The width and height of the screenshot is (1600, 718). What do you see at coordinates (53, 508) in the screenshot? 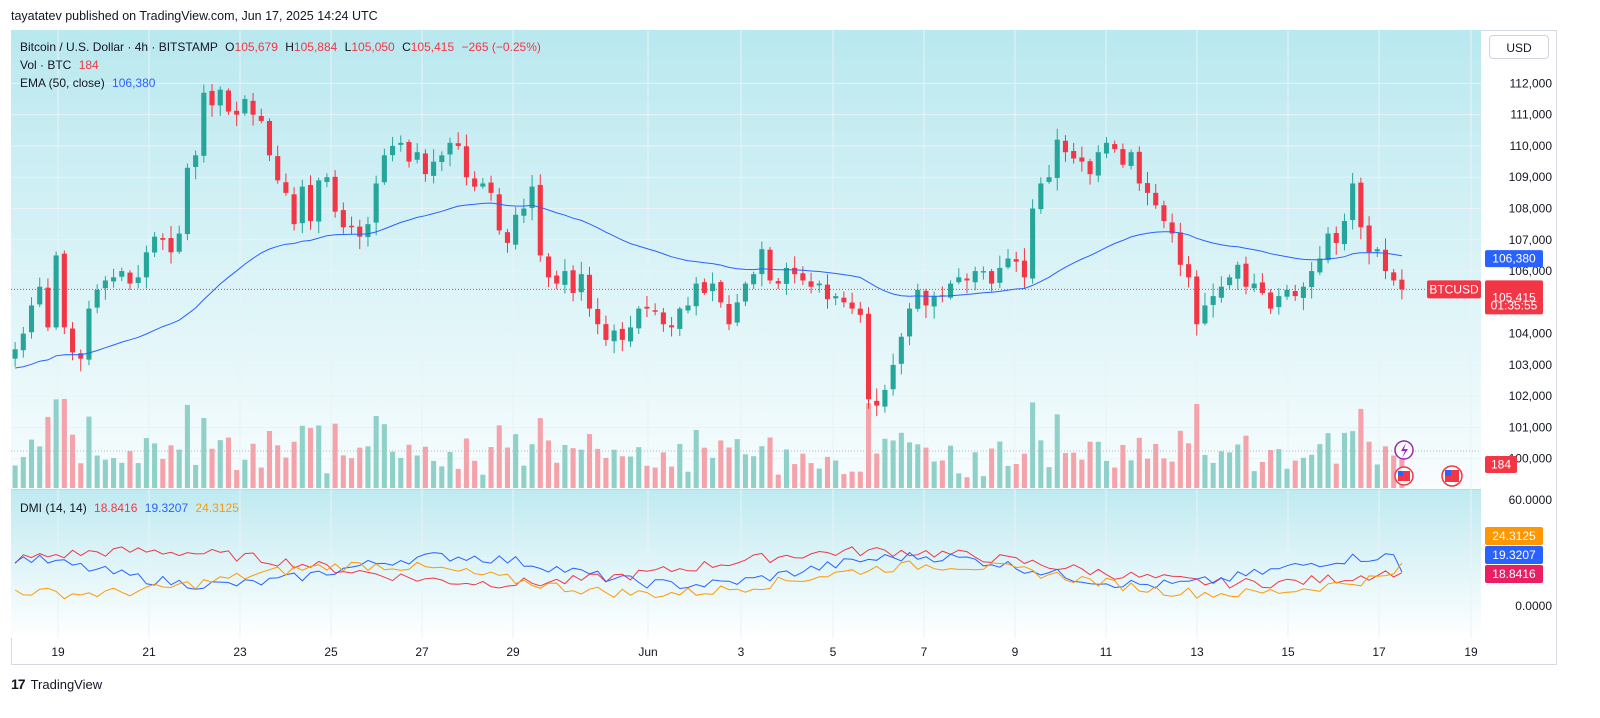
I see `dmi-label: DMI (14, 14)` at bounding box center [53, 508].